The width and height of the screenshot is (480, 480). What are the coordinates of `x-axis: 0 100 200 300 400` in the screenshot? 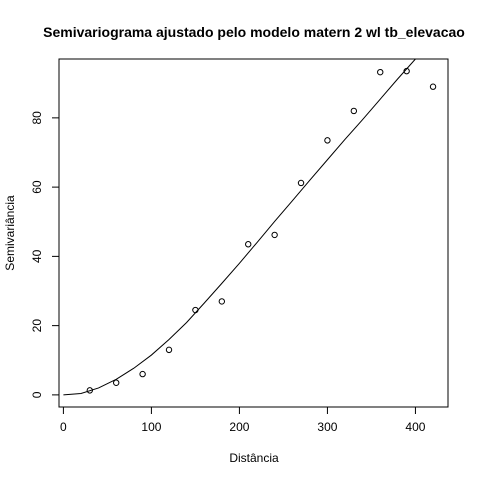 It's located at (243, 420).